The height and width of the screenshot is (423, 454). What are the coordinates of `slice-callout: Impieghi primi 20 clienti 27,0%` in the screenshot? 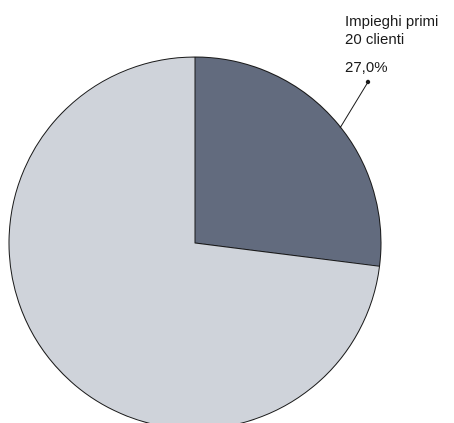 It's located at (388, 71).